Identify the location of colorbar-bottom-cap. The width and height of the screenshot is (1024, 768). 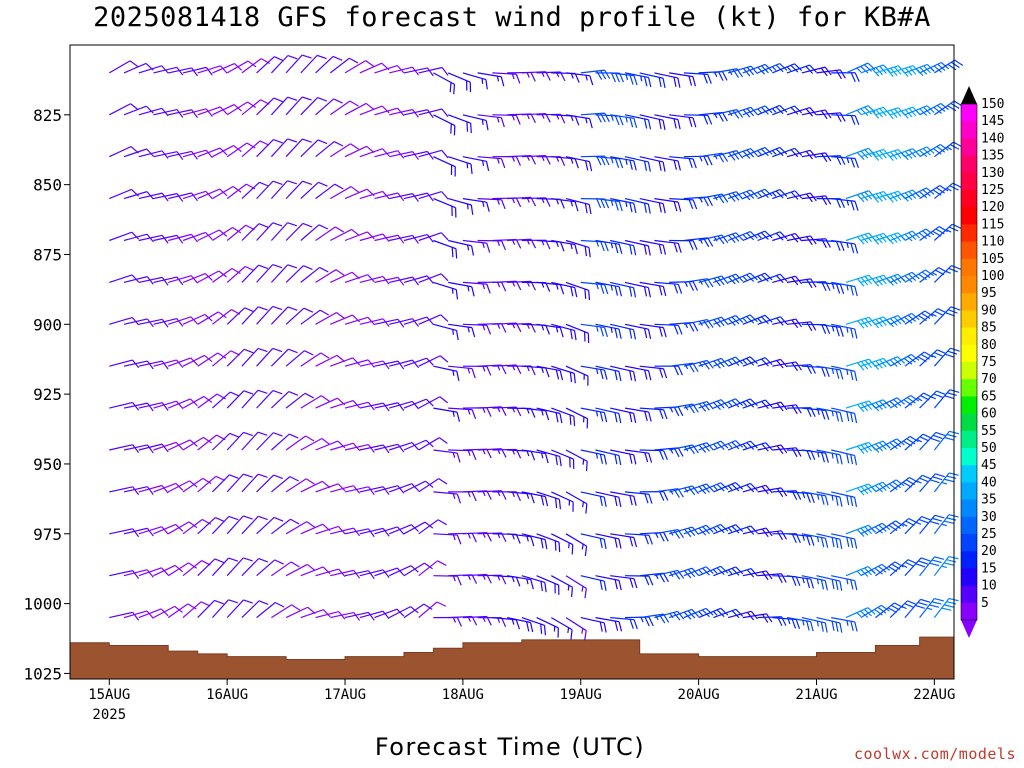
(969, 629).